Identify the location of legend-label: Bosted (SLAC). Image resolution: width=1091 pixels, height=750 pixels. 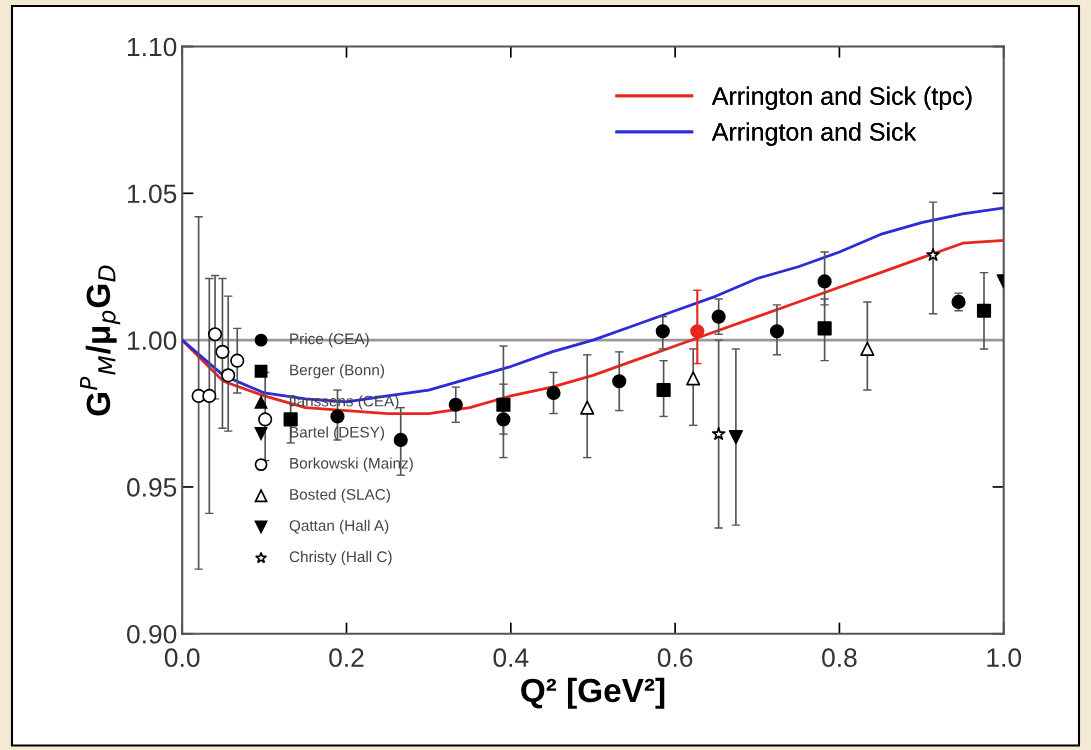
(340, 495).